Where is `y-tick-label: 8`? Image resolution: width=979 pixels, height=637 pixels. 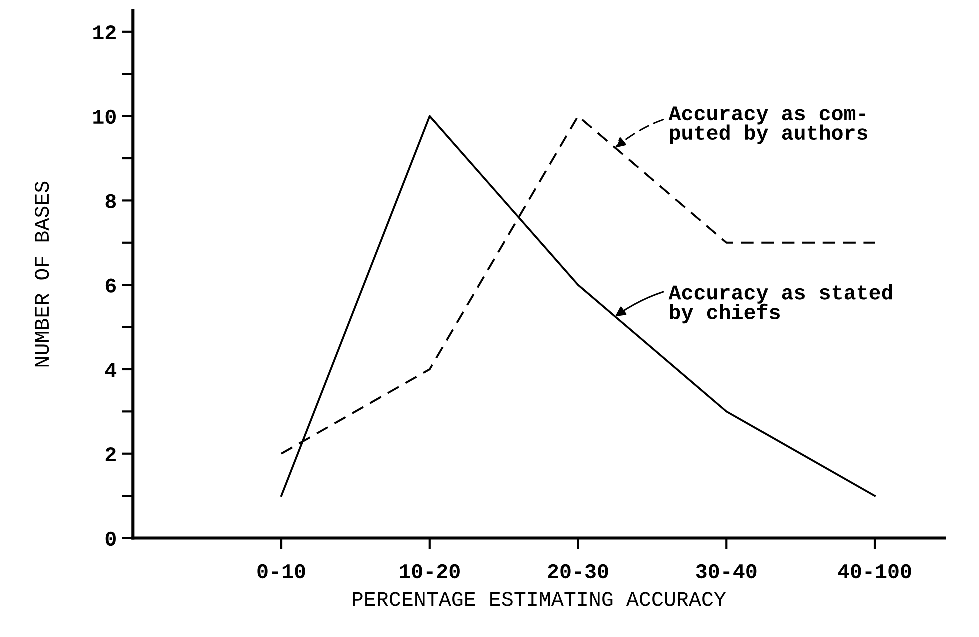 y-tick-label: 8 is located at coordinates (111, 201).